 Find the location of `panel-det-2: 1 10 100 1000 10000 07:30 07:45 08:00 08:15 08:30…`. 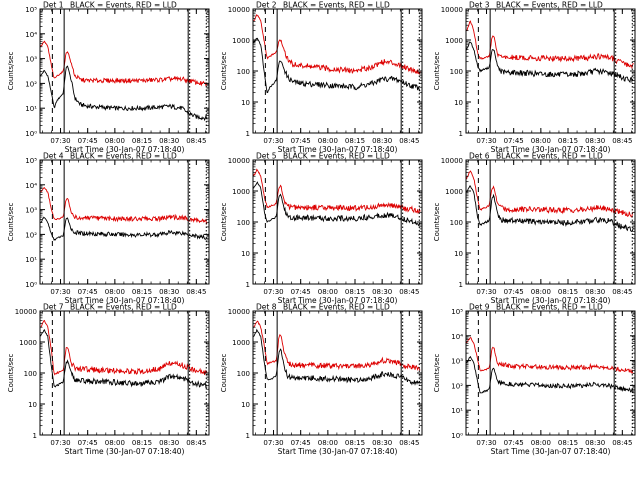

panel-det-2: 1 10 100 1000 10000 07:30 07:45 08:00 08:15 08:30… is located at coordinates (321, 77).